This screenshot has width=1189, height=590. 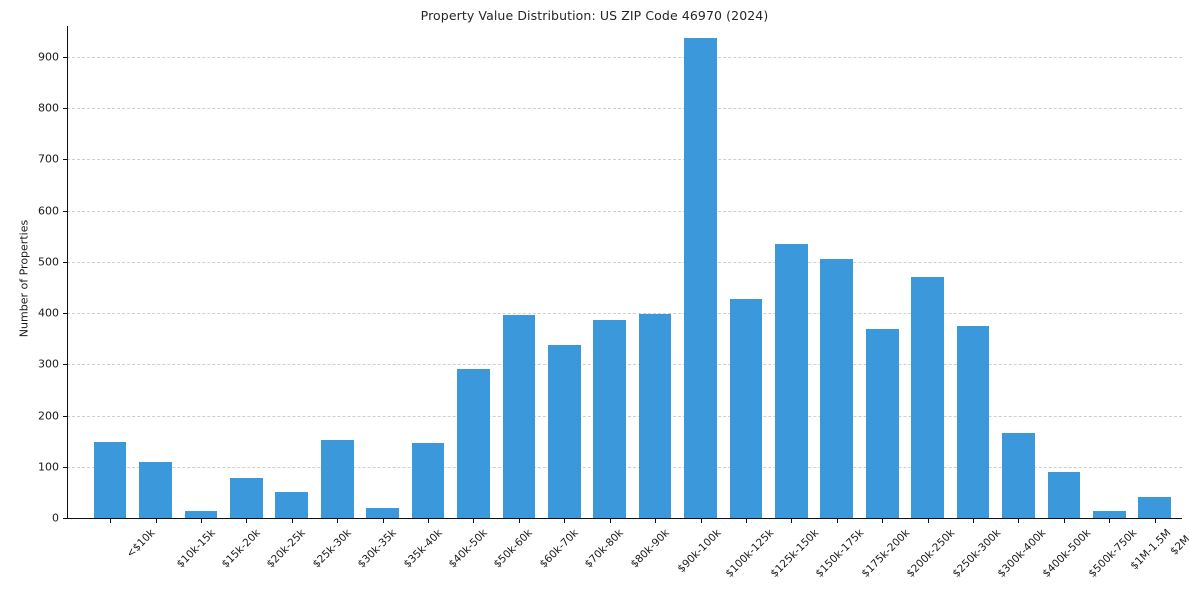 What do you see at coordinates (55, 518) in the screenshot?
I see `y-tick-label: 0` at bounding box center [55, 518].